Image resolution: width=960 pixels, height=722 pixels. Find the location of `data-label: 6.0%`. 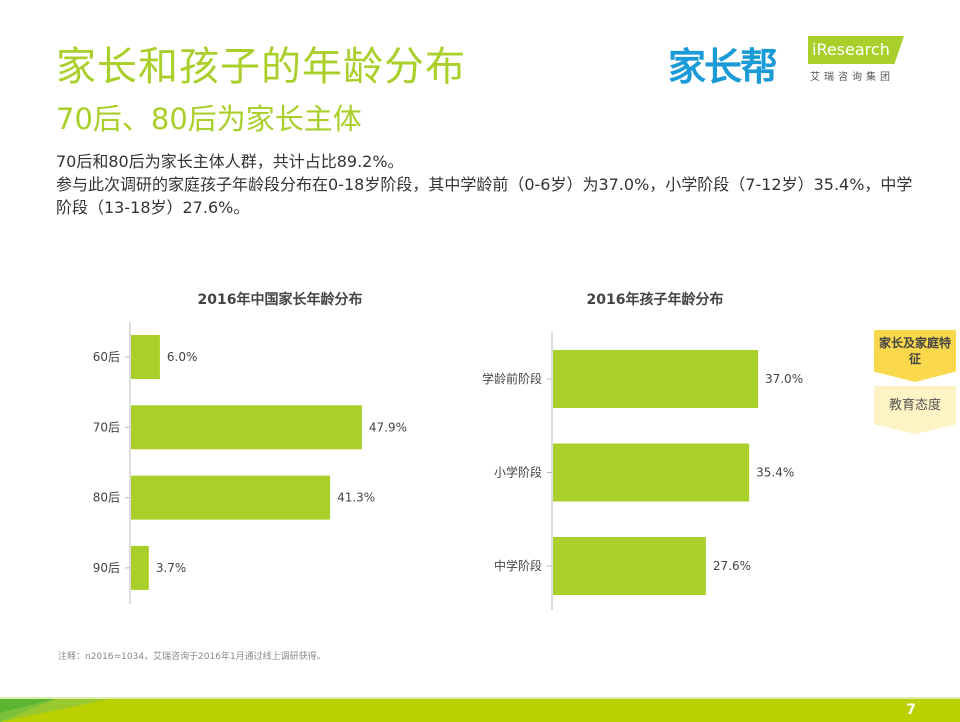

data-label: 6.0% is located at coordinates (182, 357).